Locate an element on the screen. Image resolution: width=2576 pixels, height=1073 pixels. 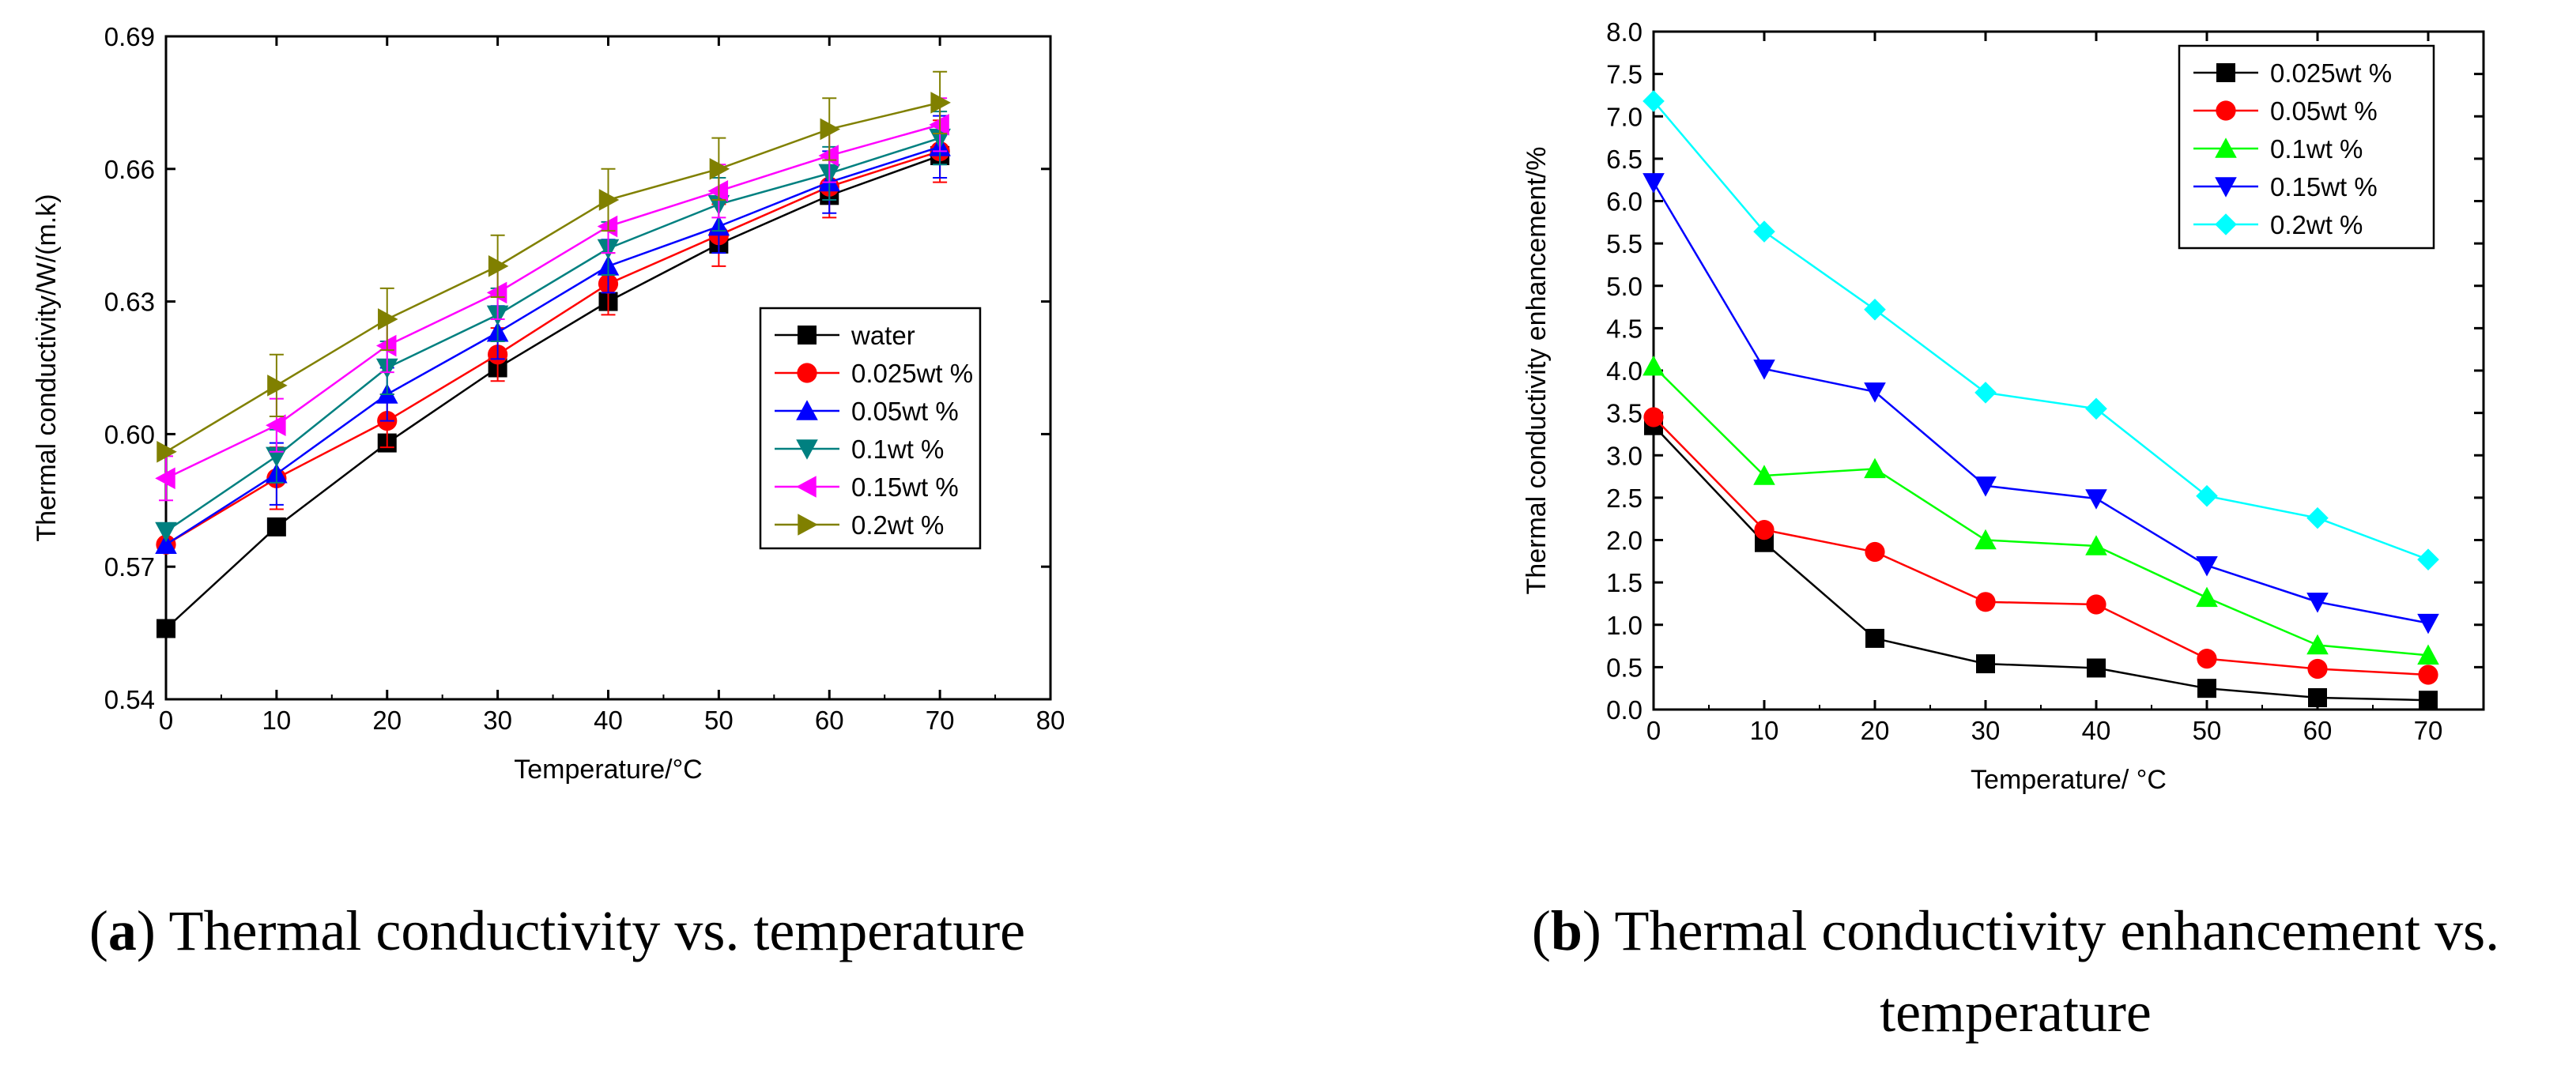
legend-label: water is located at coordinates (882, 336).